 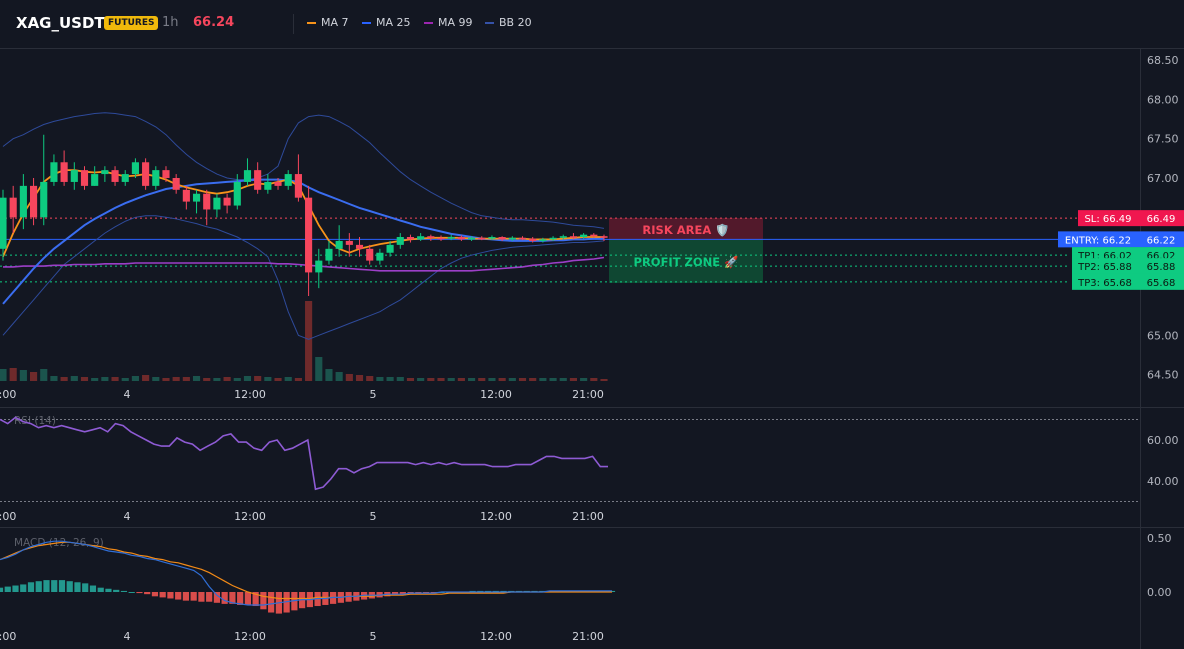 I want to click on last-price: 66.24, so click(x=214, y=22).